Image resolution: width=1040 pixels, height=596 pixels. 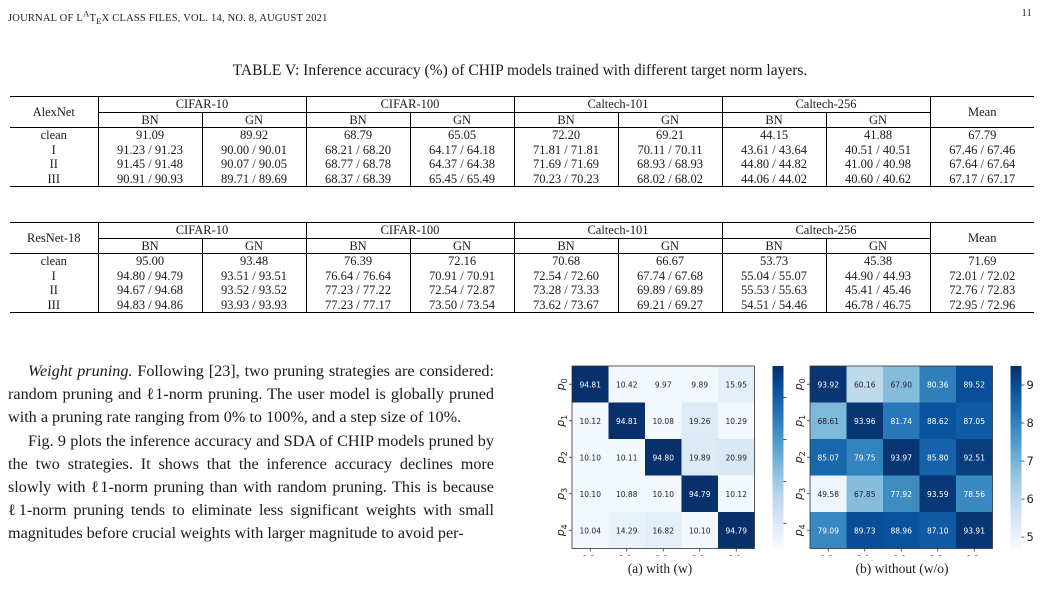 I want to click on row-label: p1, so click(x=799, y=421).